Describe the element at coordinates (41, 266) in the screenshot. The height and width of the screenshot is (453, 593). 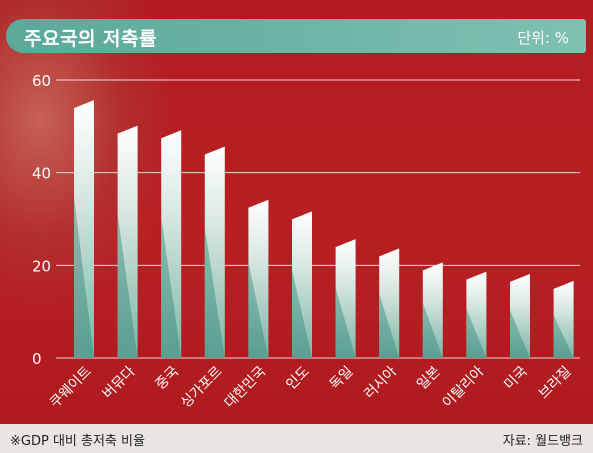
I see `y-tick-label: 20` at that location.